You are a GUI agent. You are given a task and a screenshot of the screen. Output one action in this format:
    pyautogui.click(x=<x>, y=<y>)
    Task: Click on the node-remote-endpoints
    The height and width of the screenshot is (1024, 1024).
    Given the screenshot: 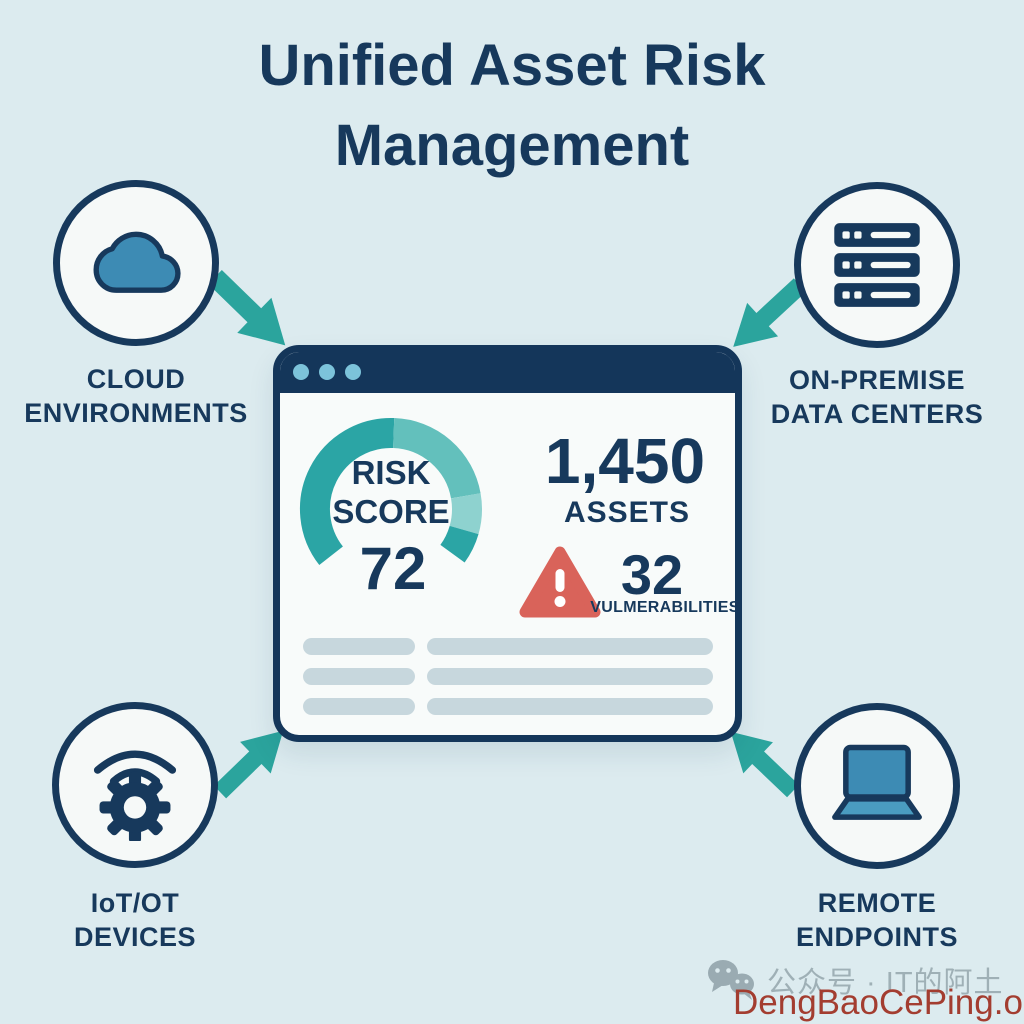 What is the action you would take?
    pyautogui.click(x=877, y=786)
    